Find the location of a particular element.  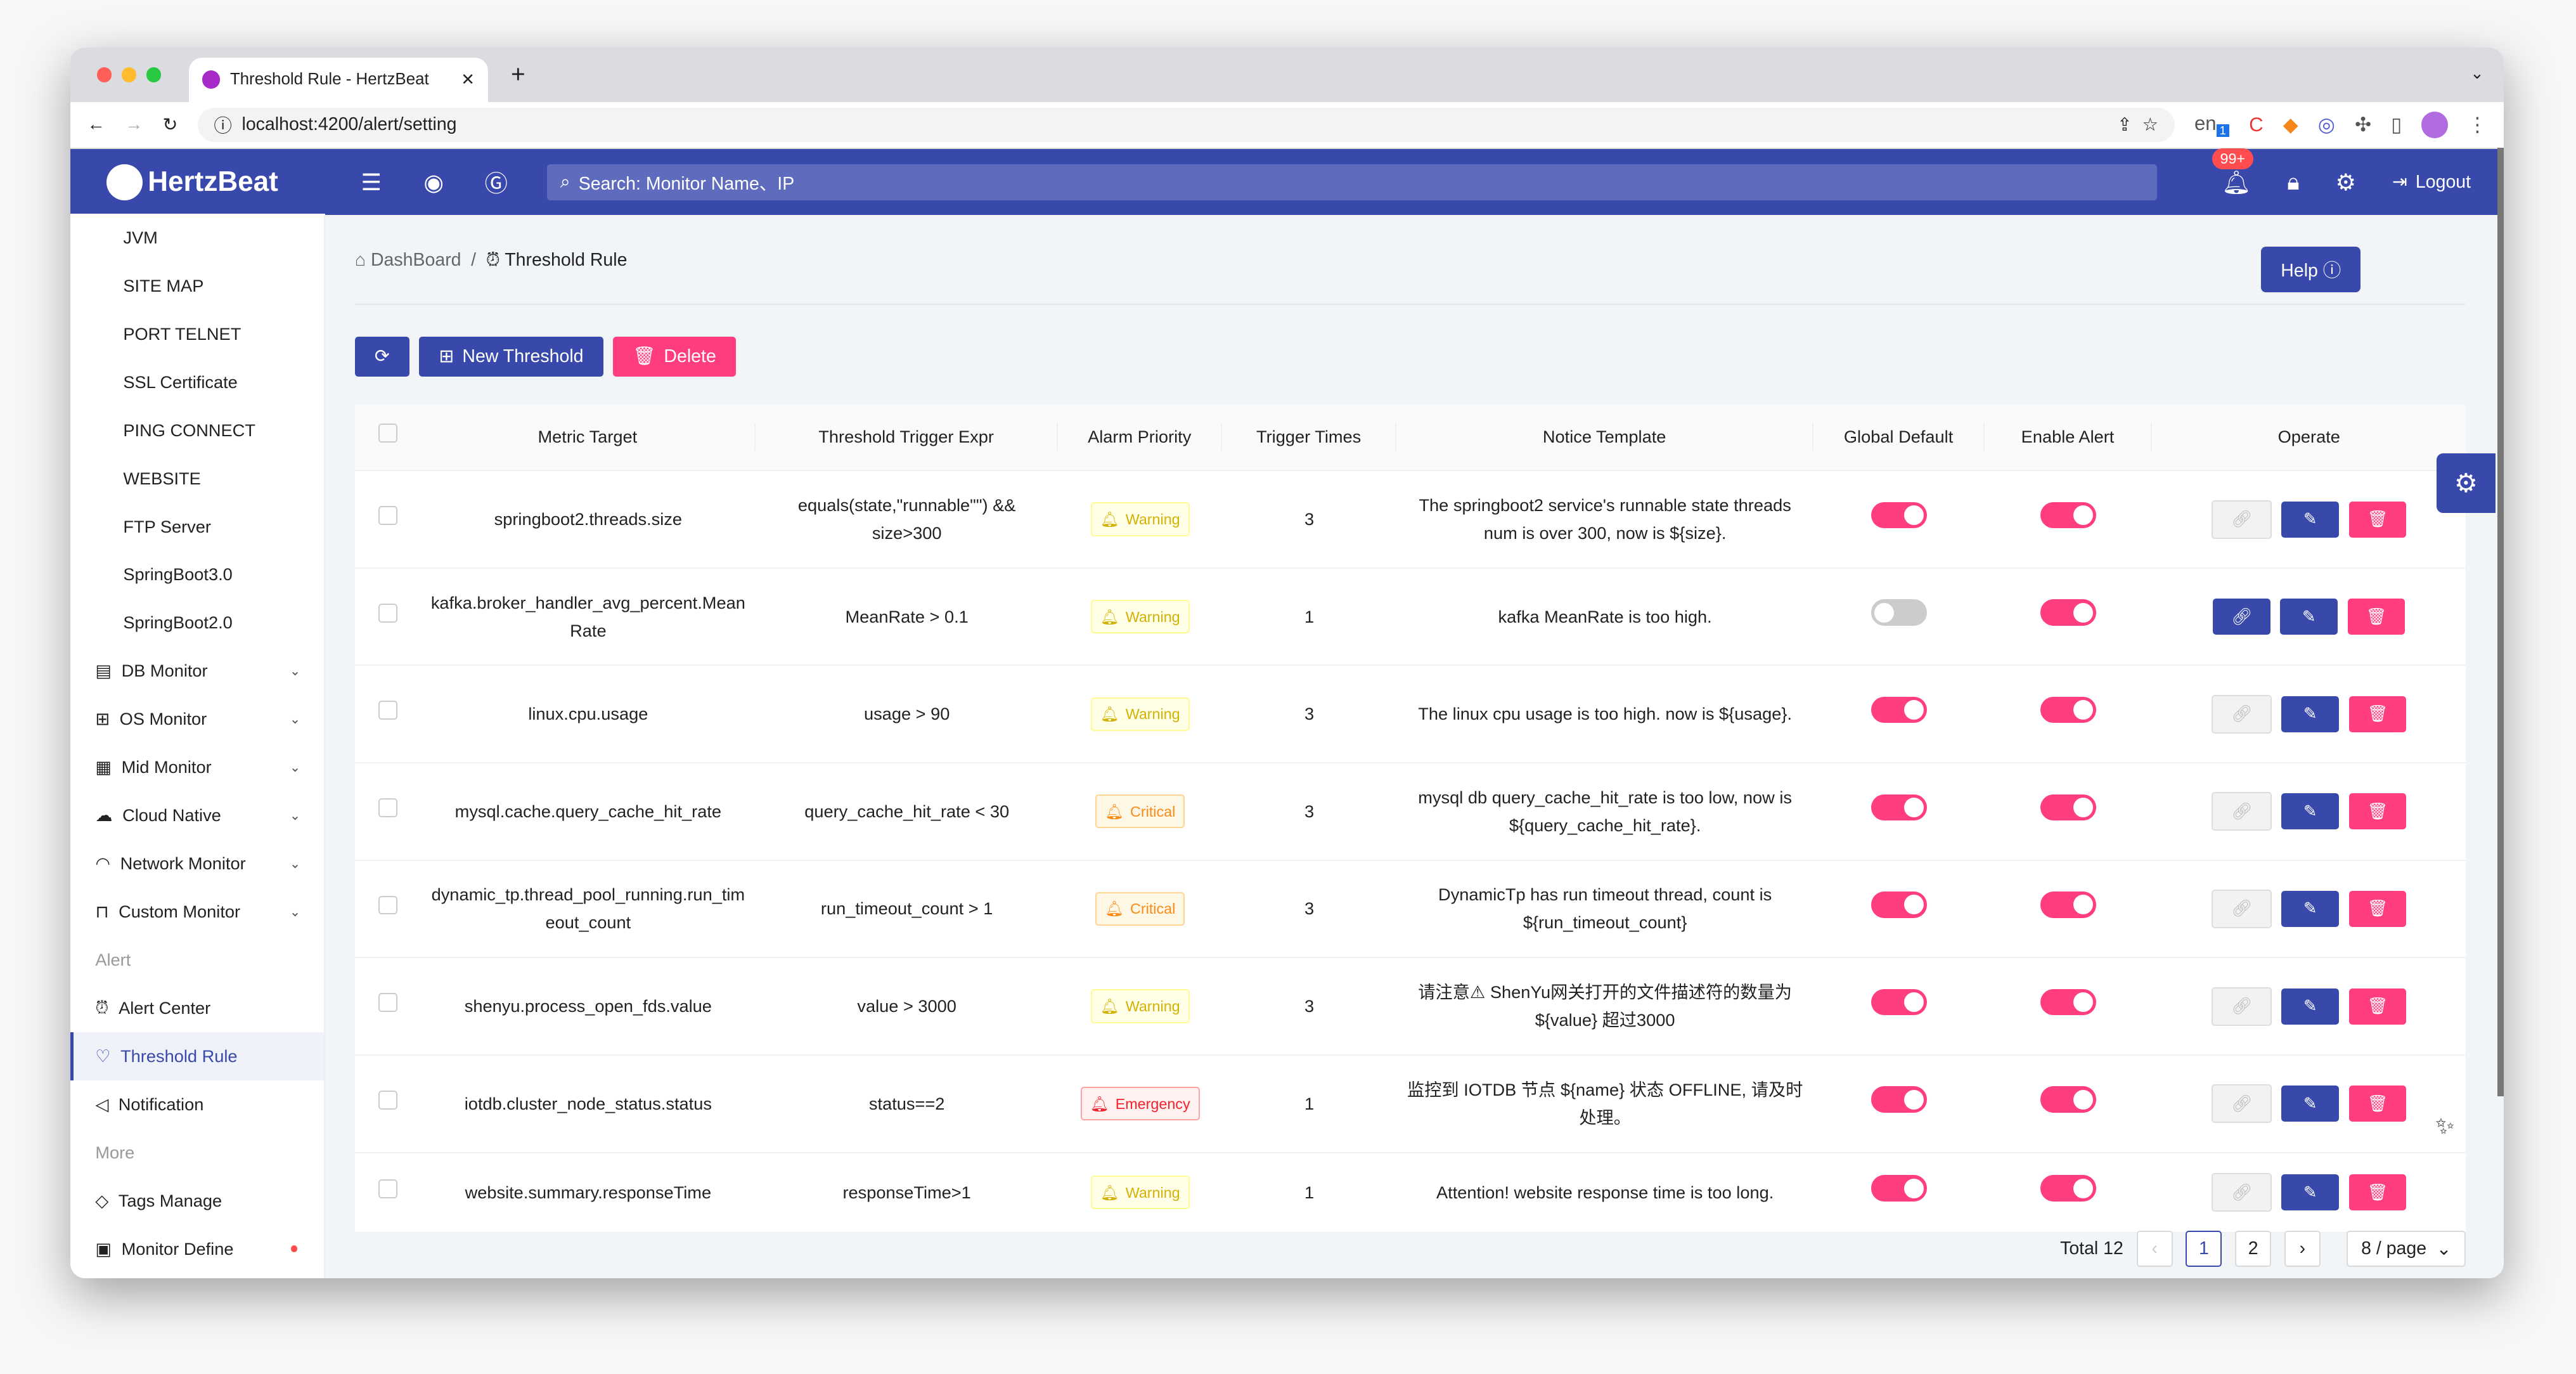

sidebar-item-cloud-native: ☁ Cloud Native ⌄ is located at coordinates (196, 815).